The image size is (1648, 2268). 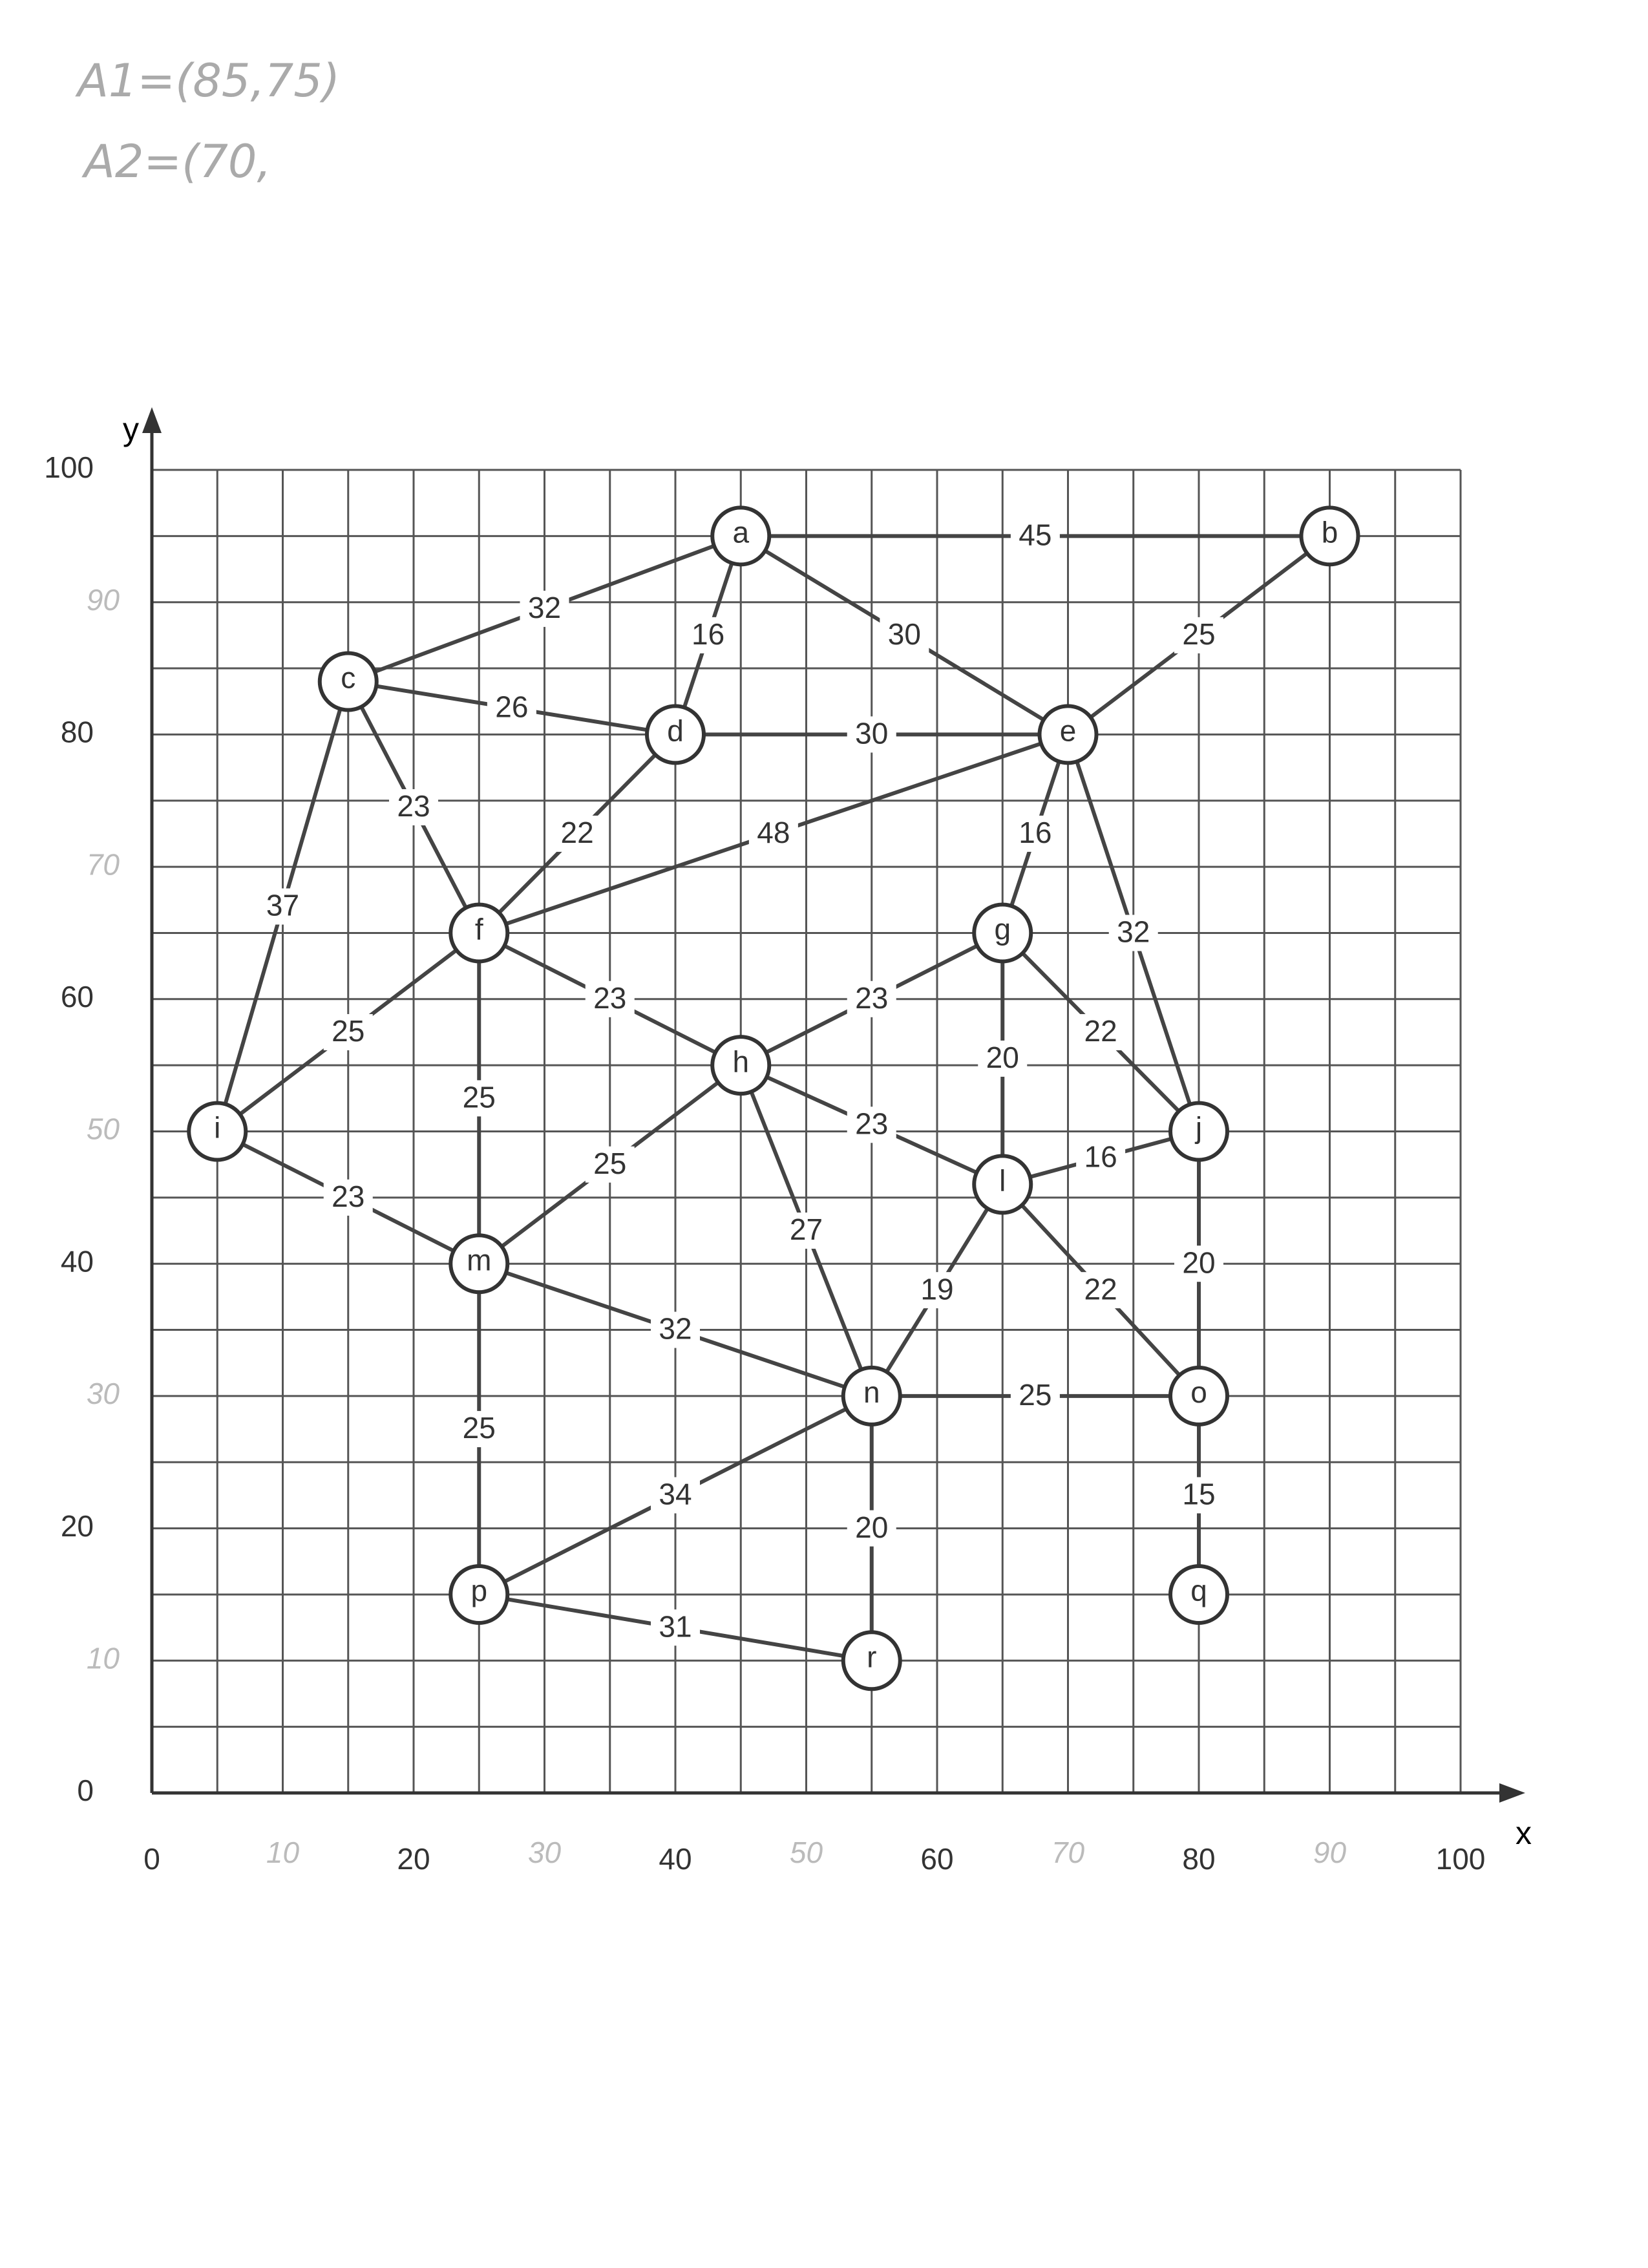 What do you see at coordinates (675, 1859) in the screenshot?
I see `x-tick-label: 40` at bounding box center [675, 1859].